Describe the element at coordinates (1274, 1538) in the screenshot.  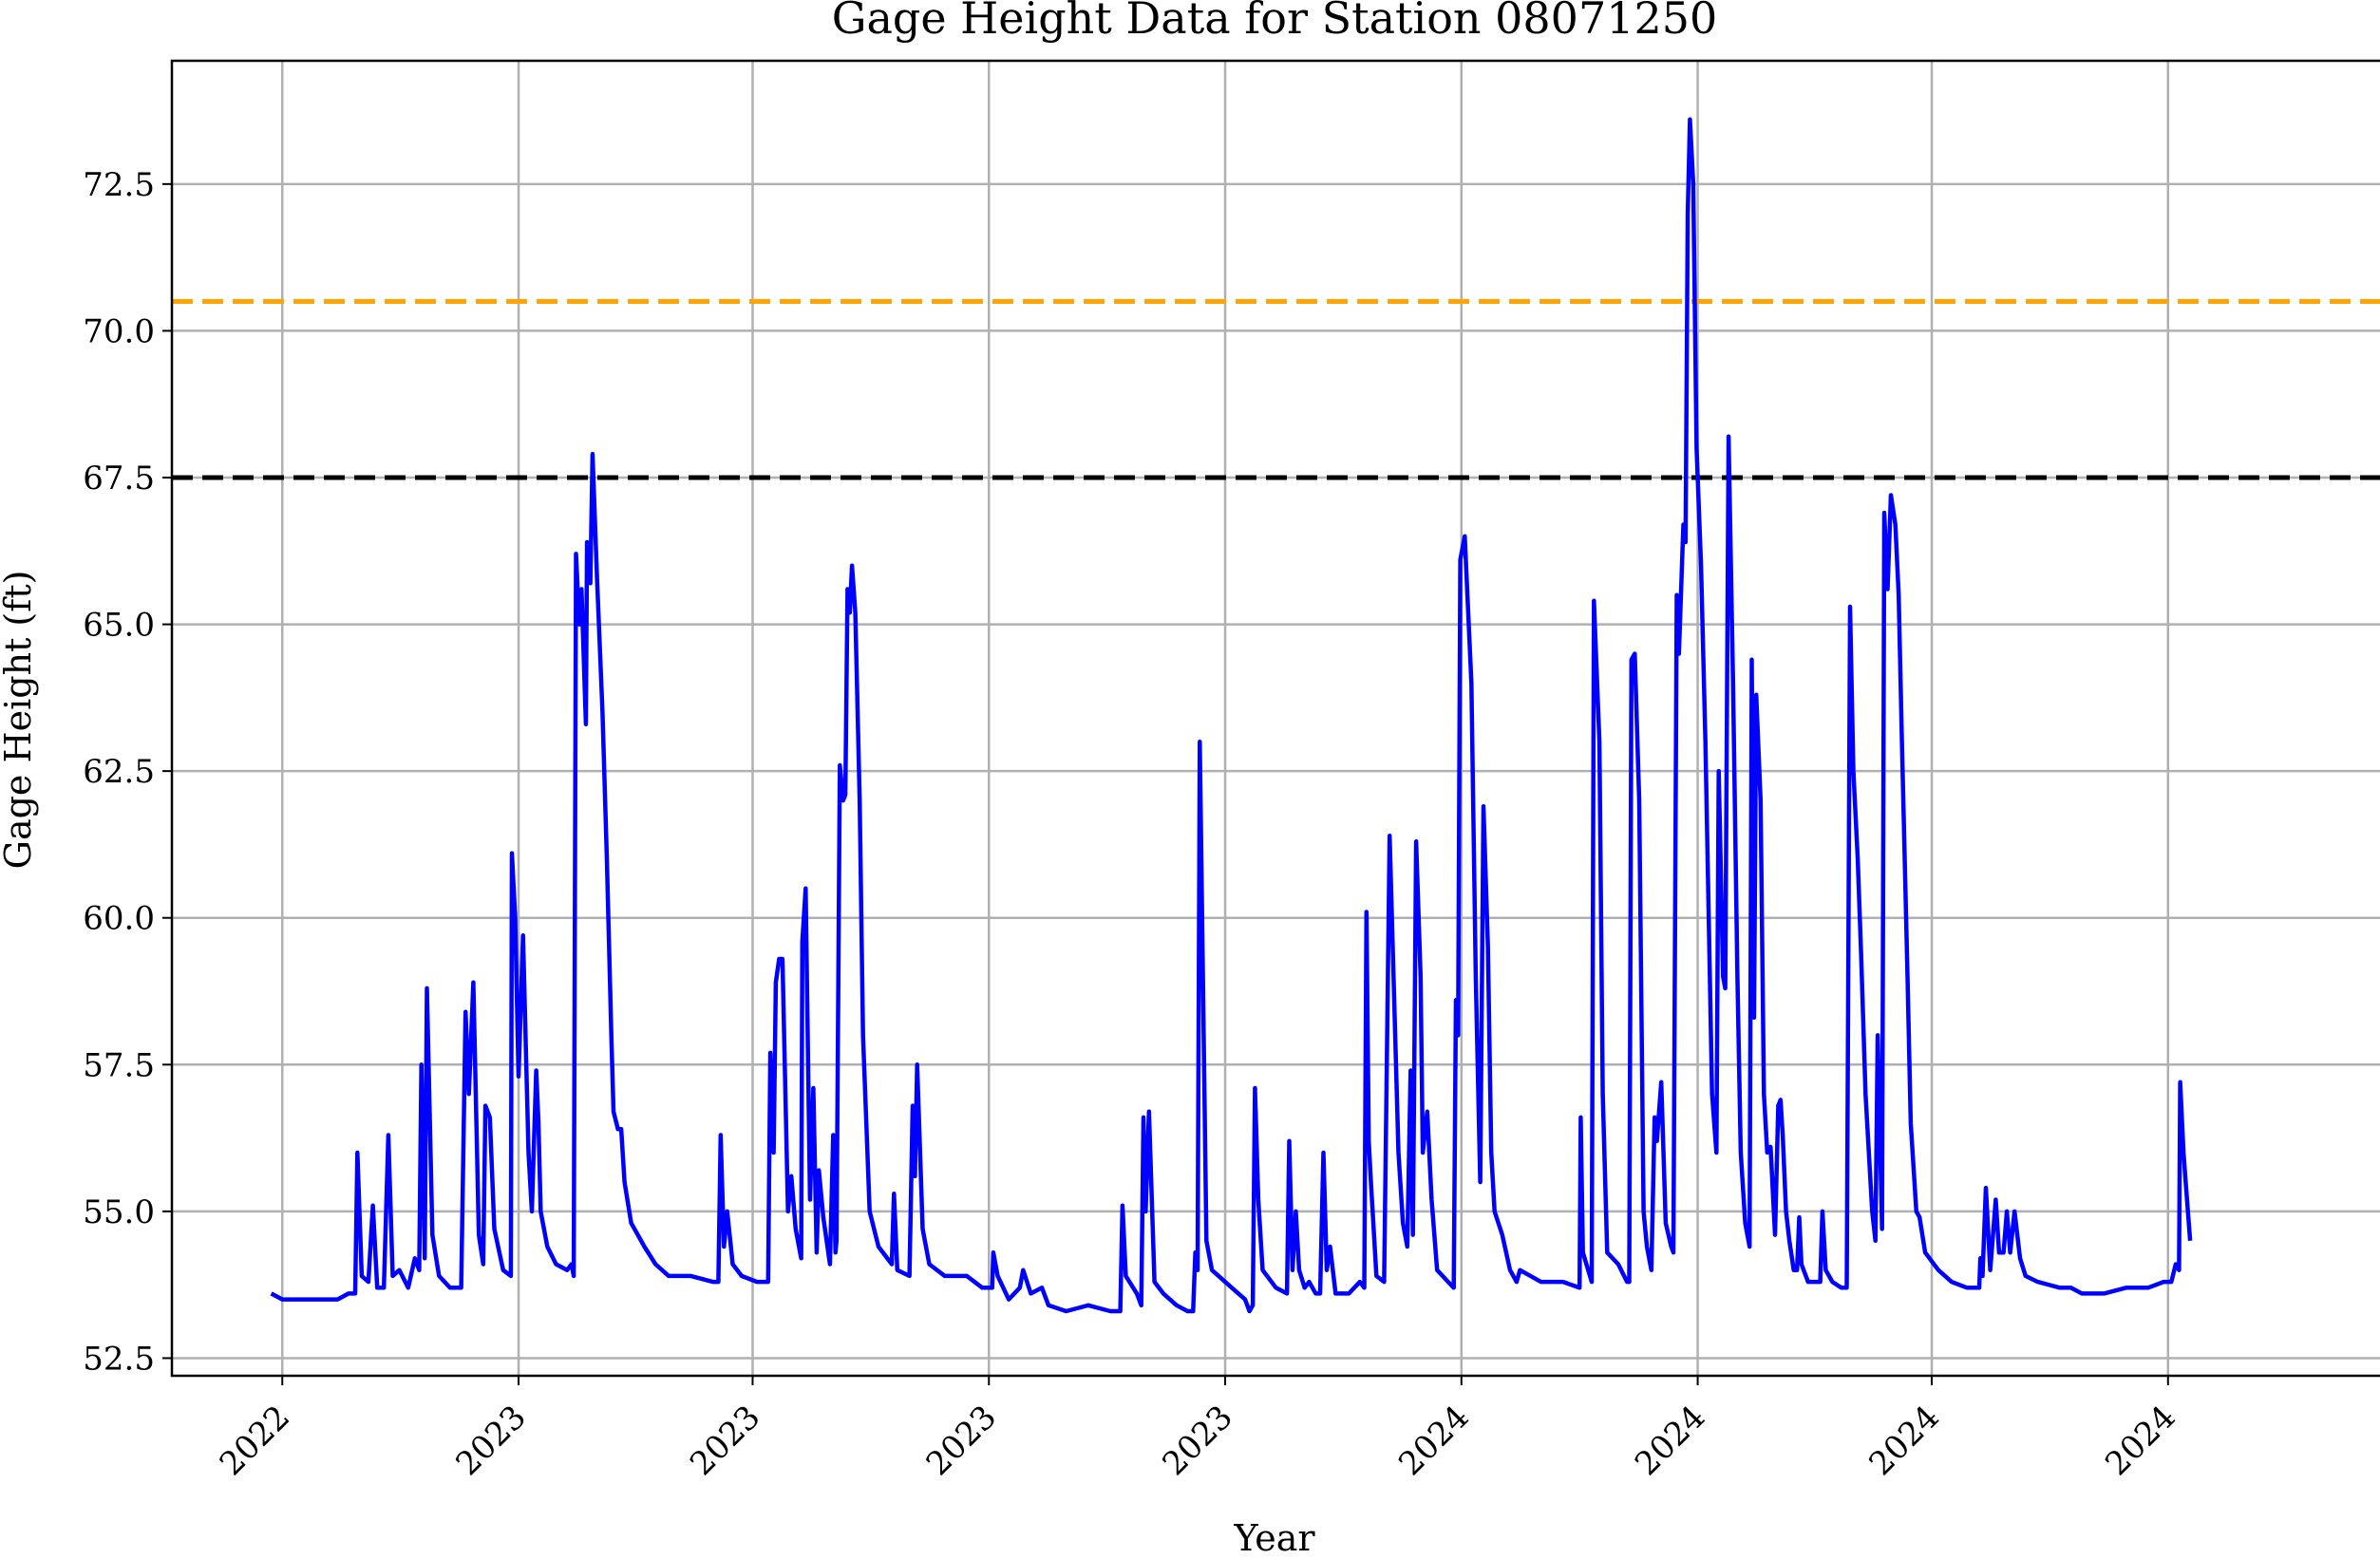
I see `x-axis-label: Year` at that location.